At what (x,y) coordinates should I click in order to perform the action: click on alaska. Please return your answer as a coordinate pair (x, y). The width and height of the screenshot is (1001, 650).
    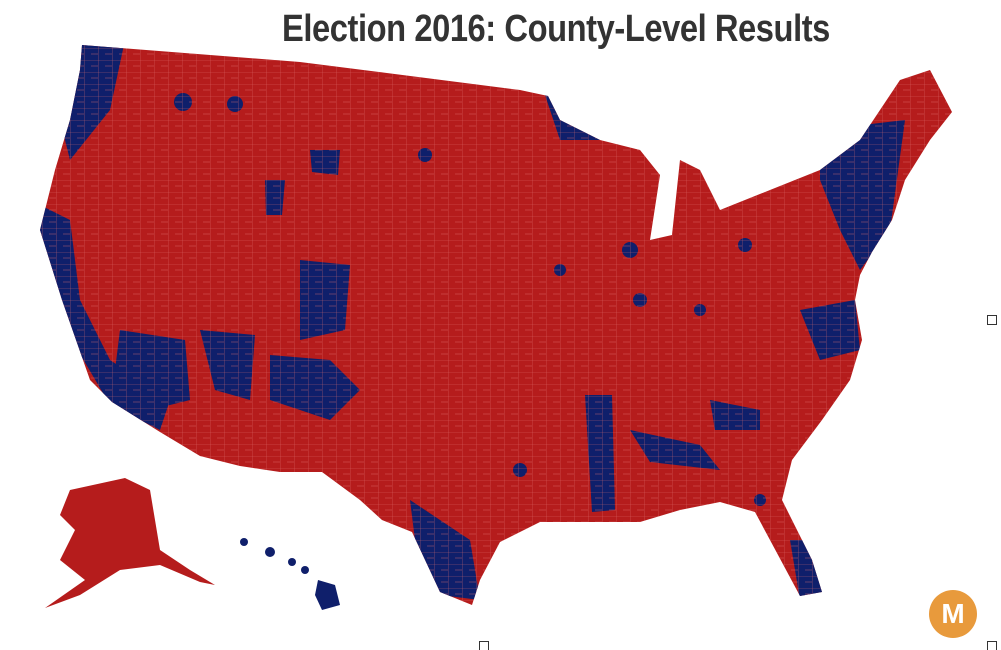
    Looking at the image, I should click on (130, 543).